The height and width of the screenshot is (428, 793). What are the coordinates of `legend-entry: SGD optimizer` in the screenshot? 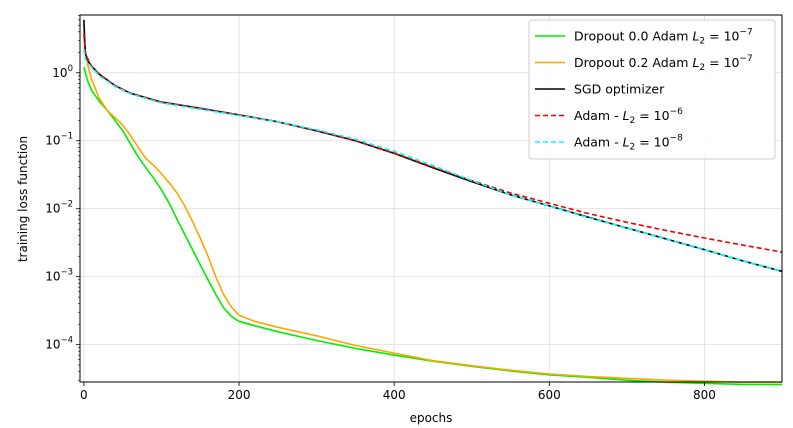 It's located at (619, 89).